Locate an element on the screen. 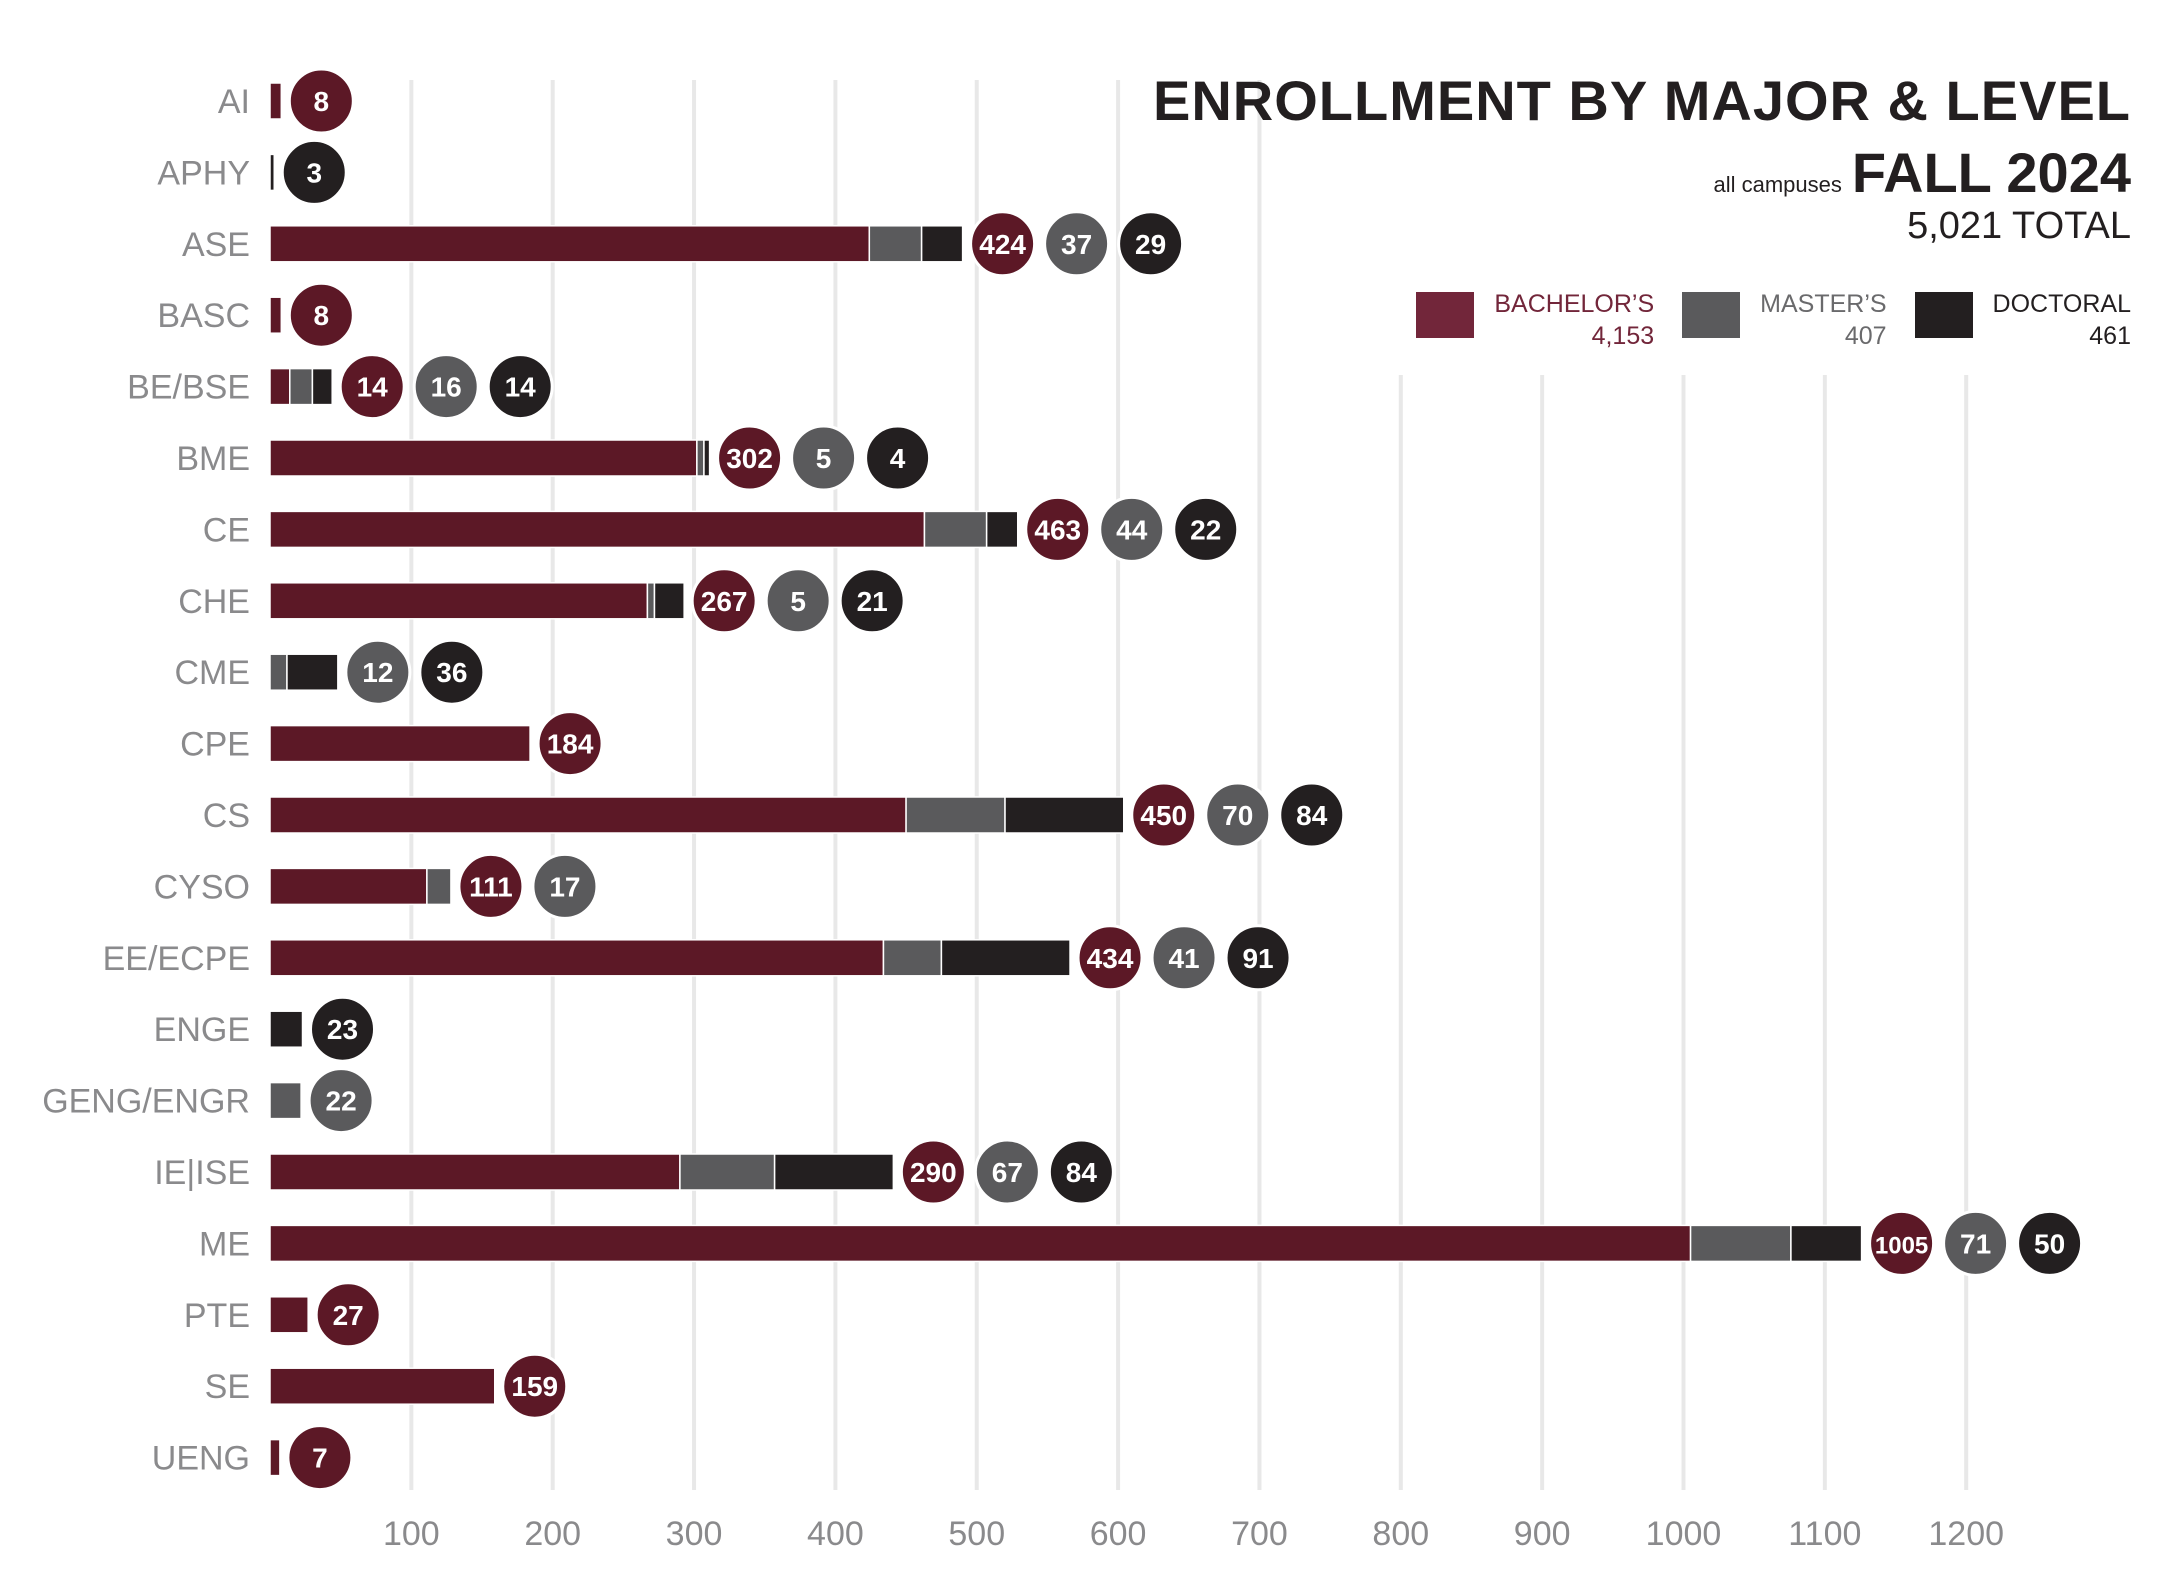  x-axis-ticks: 100 200 300 400 500 600 700 800 900 1000 1100 1200 is located at coordinates (1193, 1534).